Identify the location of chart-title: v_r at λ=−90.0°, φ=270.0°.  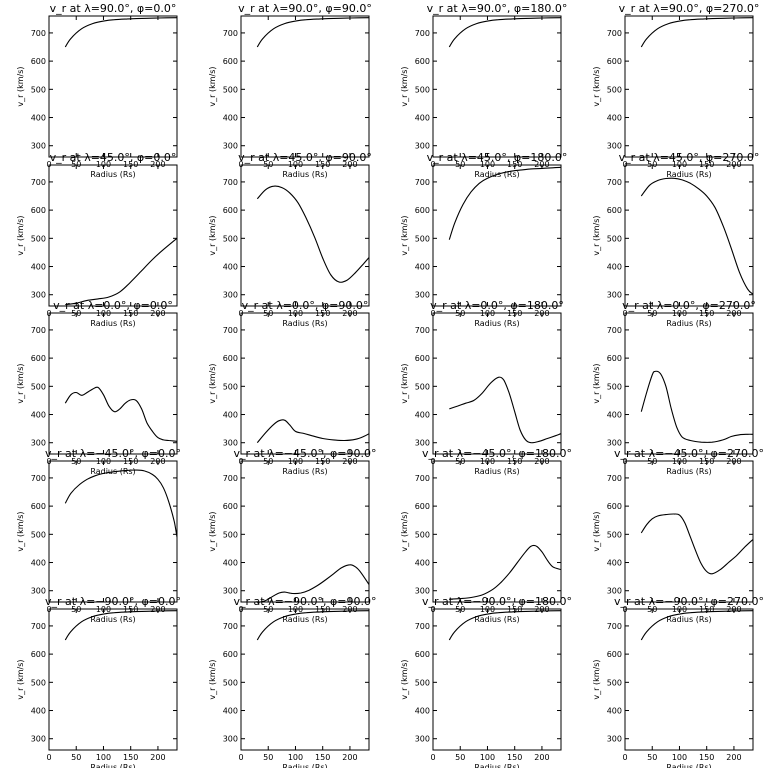
(689, 601).